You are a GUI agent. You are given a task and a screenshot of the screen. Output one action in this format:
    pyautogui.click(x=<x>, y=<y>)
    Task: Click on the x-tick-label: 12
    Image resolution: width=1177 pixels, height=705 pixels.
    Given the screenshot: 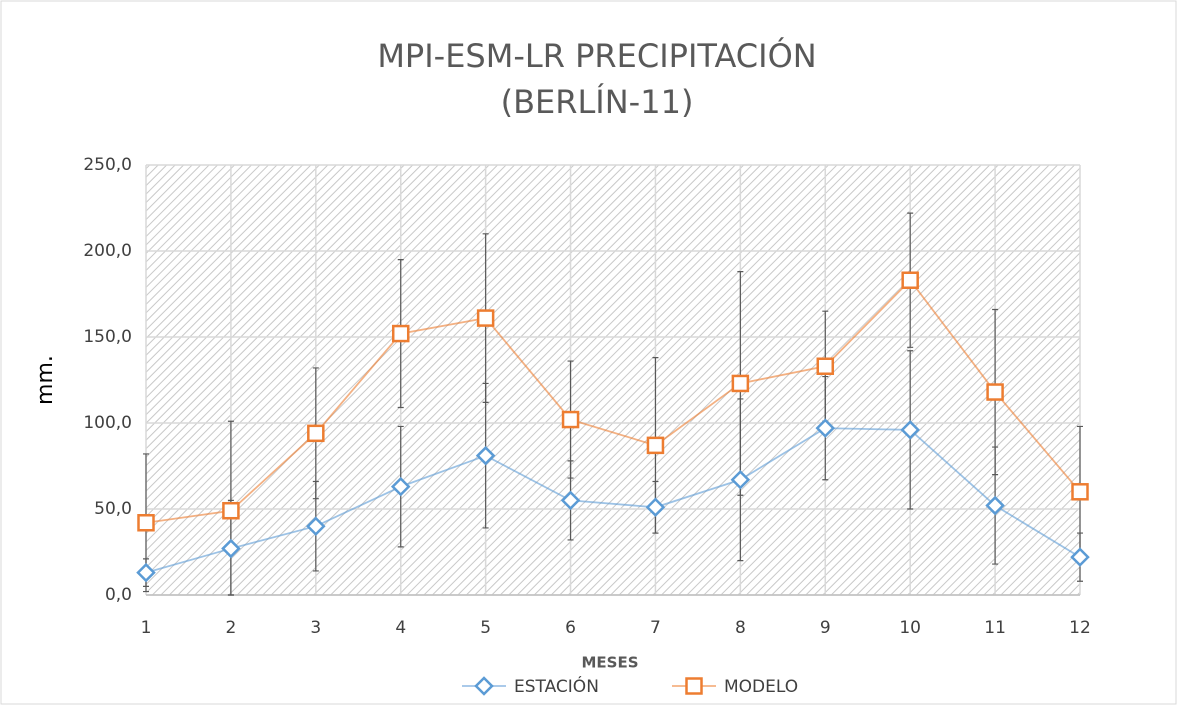 What is the action you would take?
    pyautogui.click(x=1080, y=628)
    